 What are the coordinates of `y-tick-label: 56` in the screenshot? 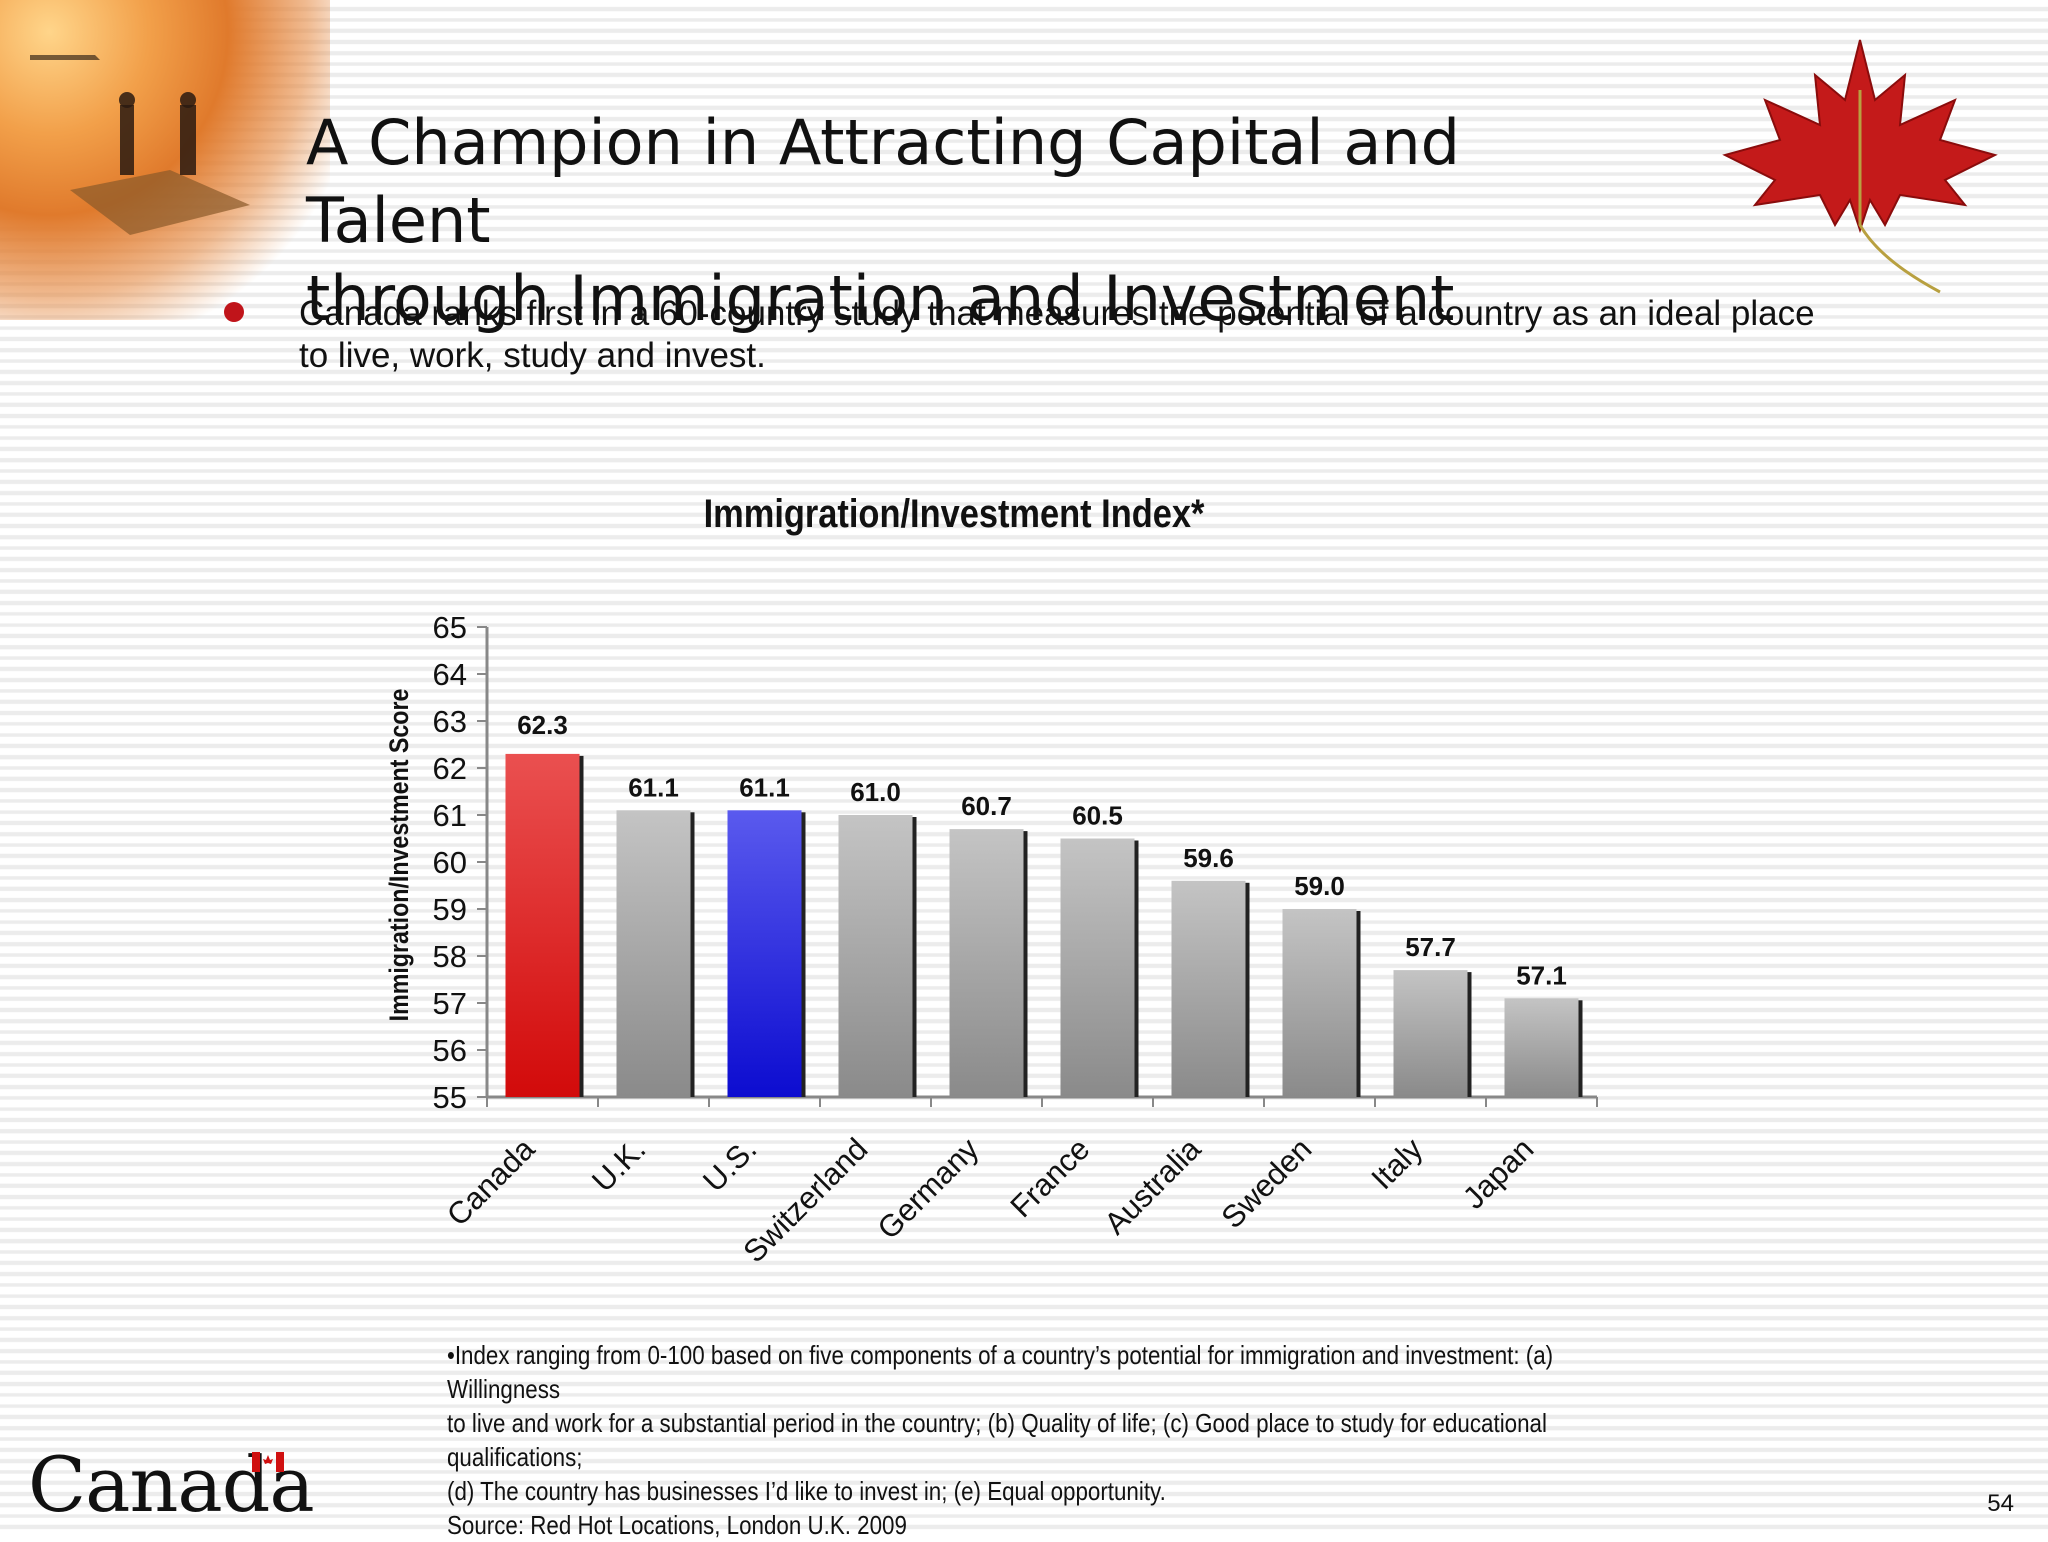 It's located at (450, 1050).